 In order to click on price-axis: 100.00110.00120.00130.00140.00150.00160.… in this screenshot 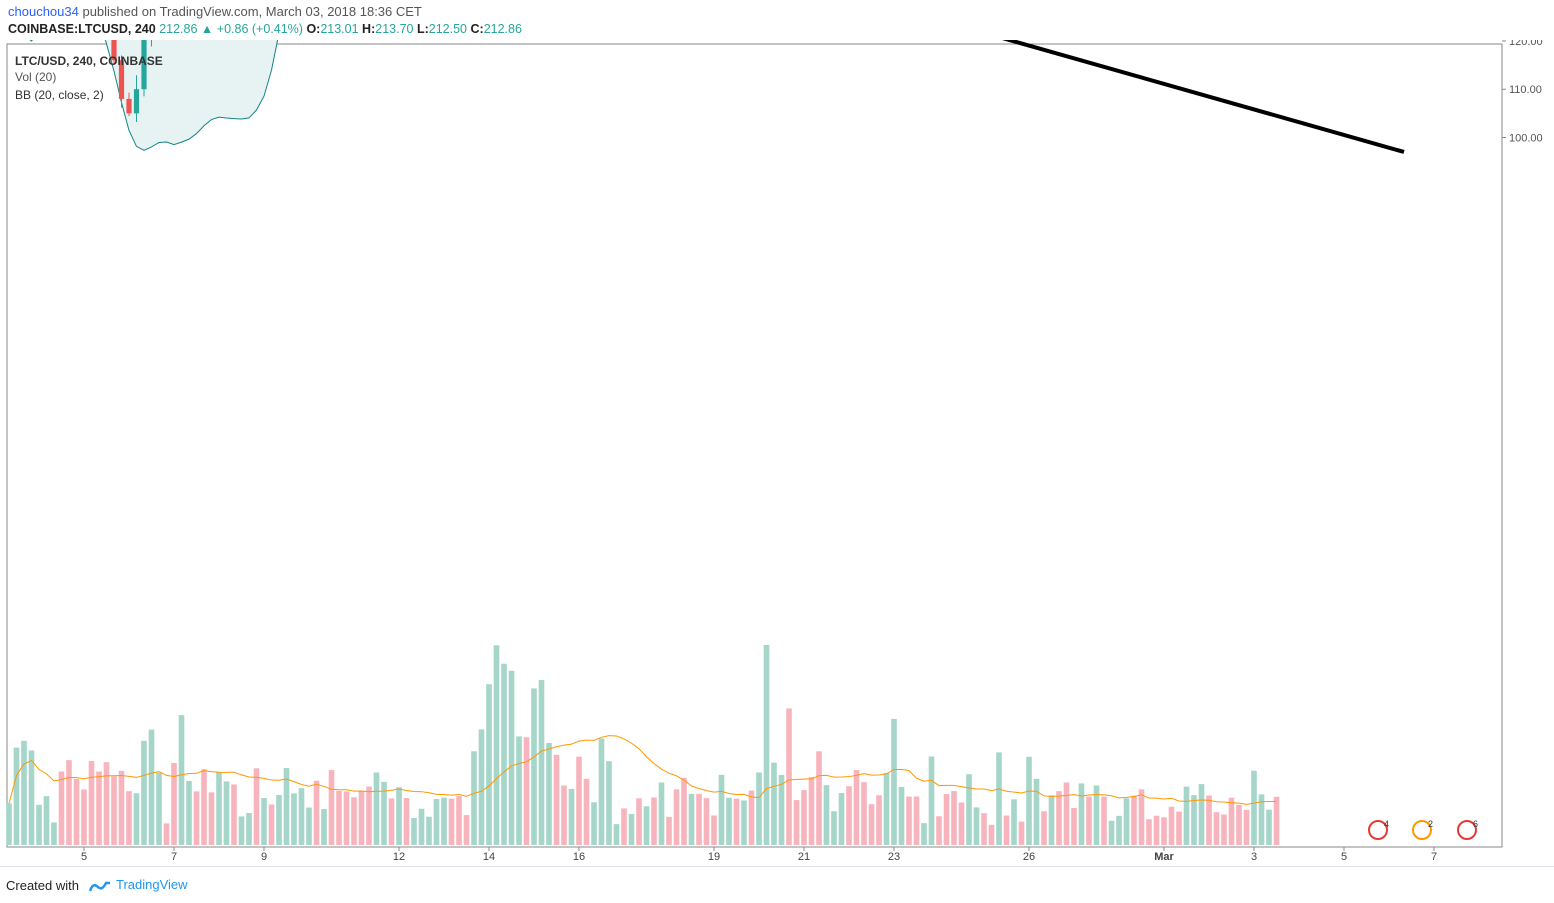, I will do `click(1525, 92)`.